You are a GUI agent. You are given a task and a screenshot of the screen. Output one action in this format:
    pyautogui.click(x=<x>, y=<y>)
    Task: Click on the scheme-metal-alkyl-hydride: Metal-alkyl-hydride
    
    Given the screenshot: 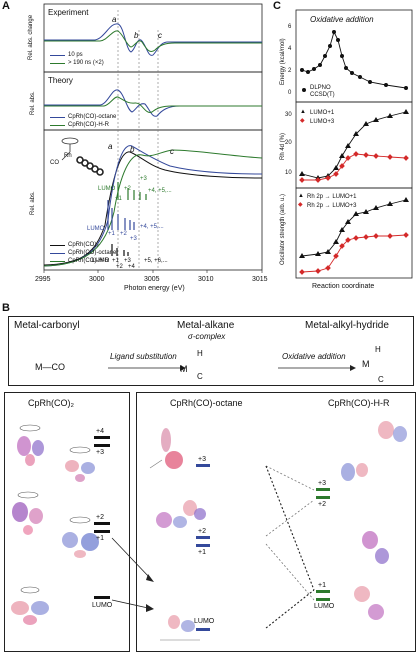 What is the action you would take?
    pyautogui.click(x=347, y=325)
    